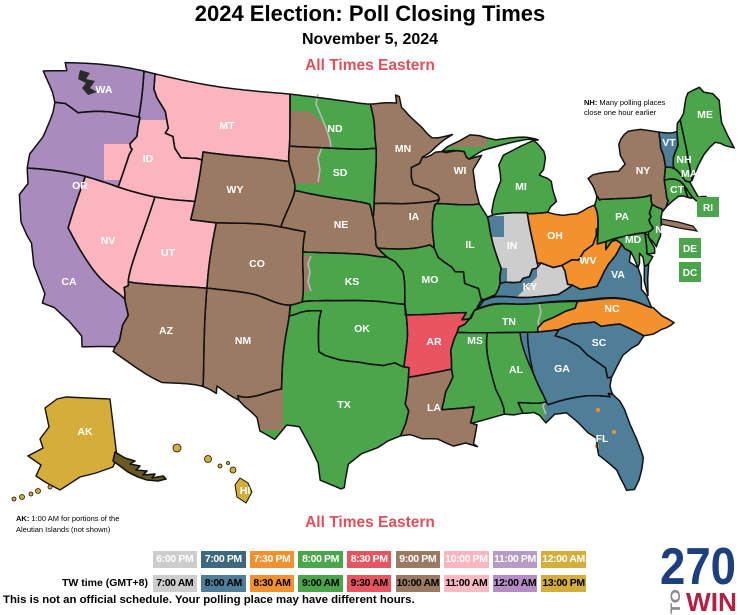  I want to click on svg-text: ID, so click(148, 159).